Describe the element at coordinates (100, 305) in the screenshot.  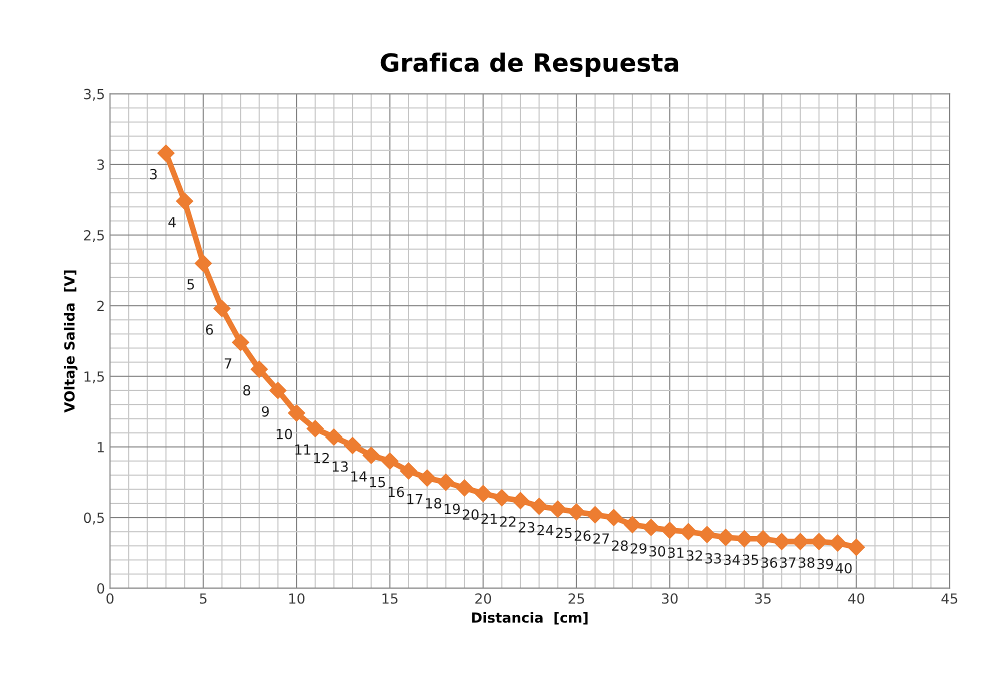
I see `y-tick-label: 2` at that location.